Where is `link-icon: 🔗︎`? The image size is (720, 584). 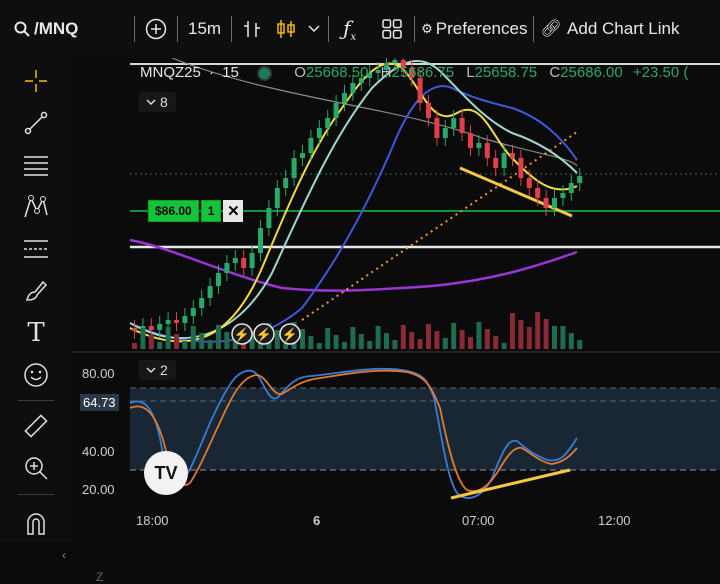 link-icon: 🔗︎ is located at coordinates (551, 28).